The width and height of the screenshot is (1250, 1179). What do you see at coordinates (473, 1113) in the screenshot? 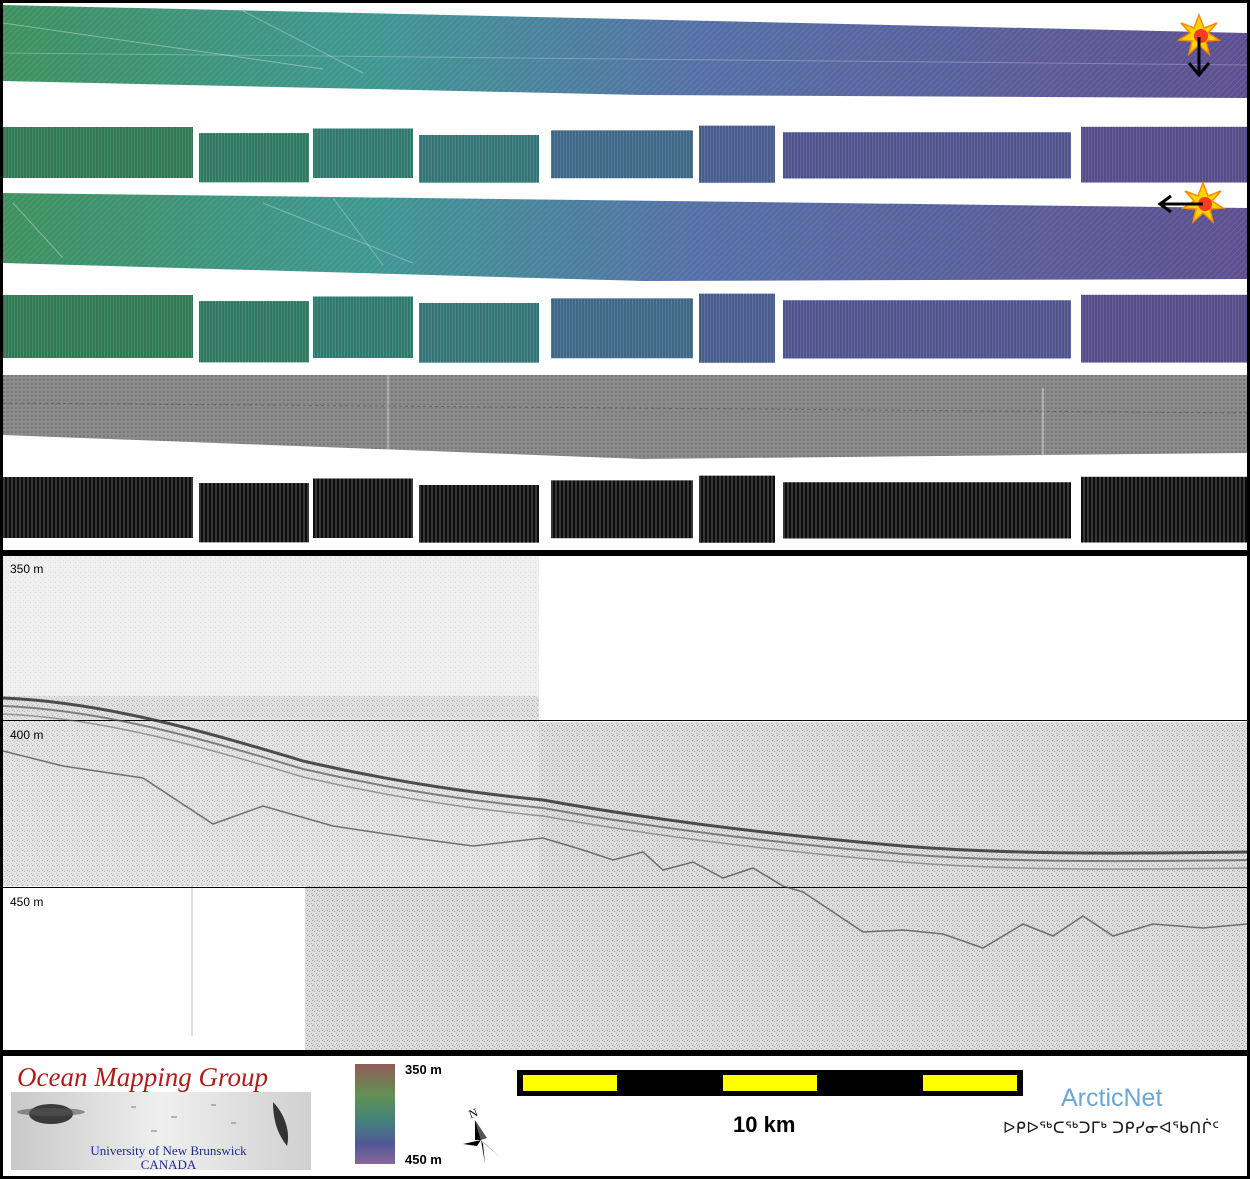
I see `north-label: N` at bounding box center [473, 1113].